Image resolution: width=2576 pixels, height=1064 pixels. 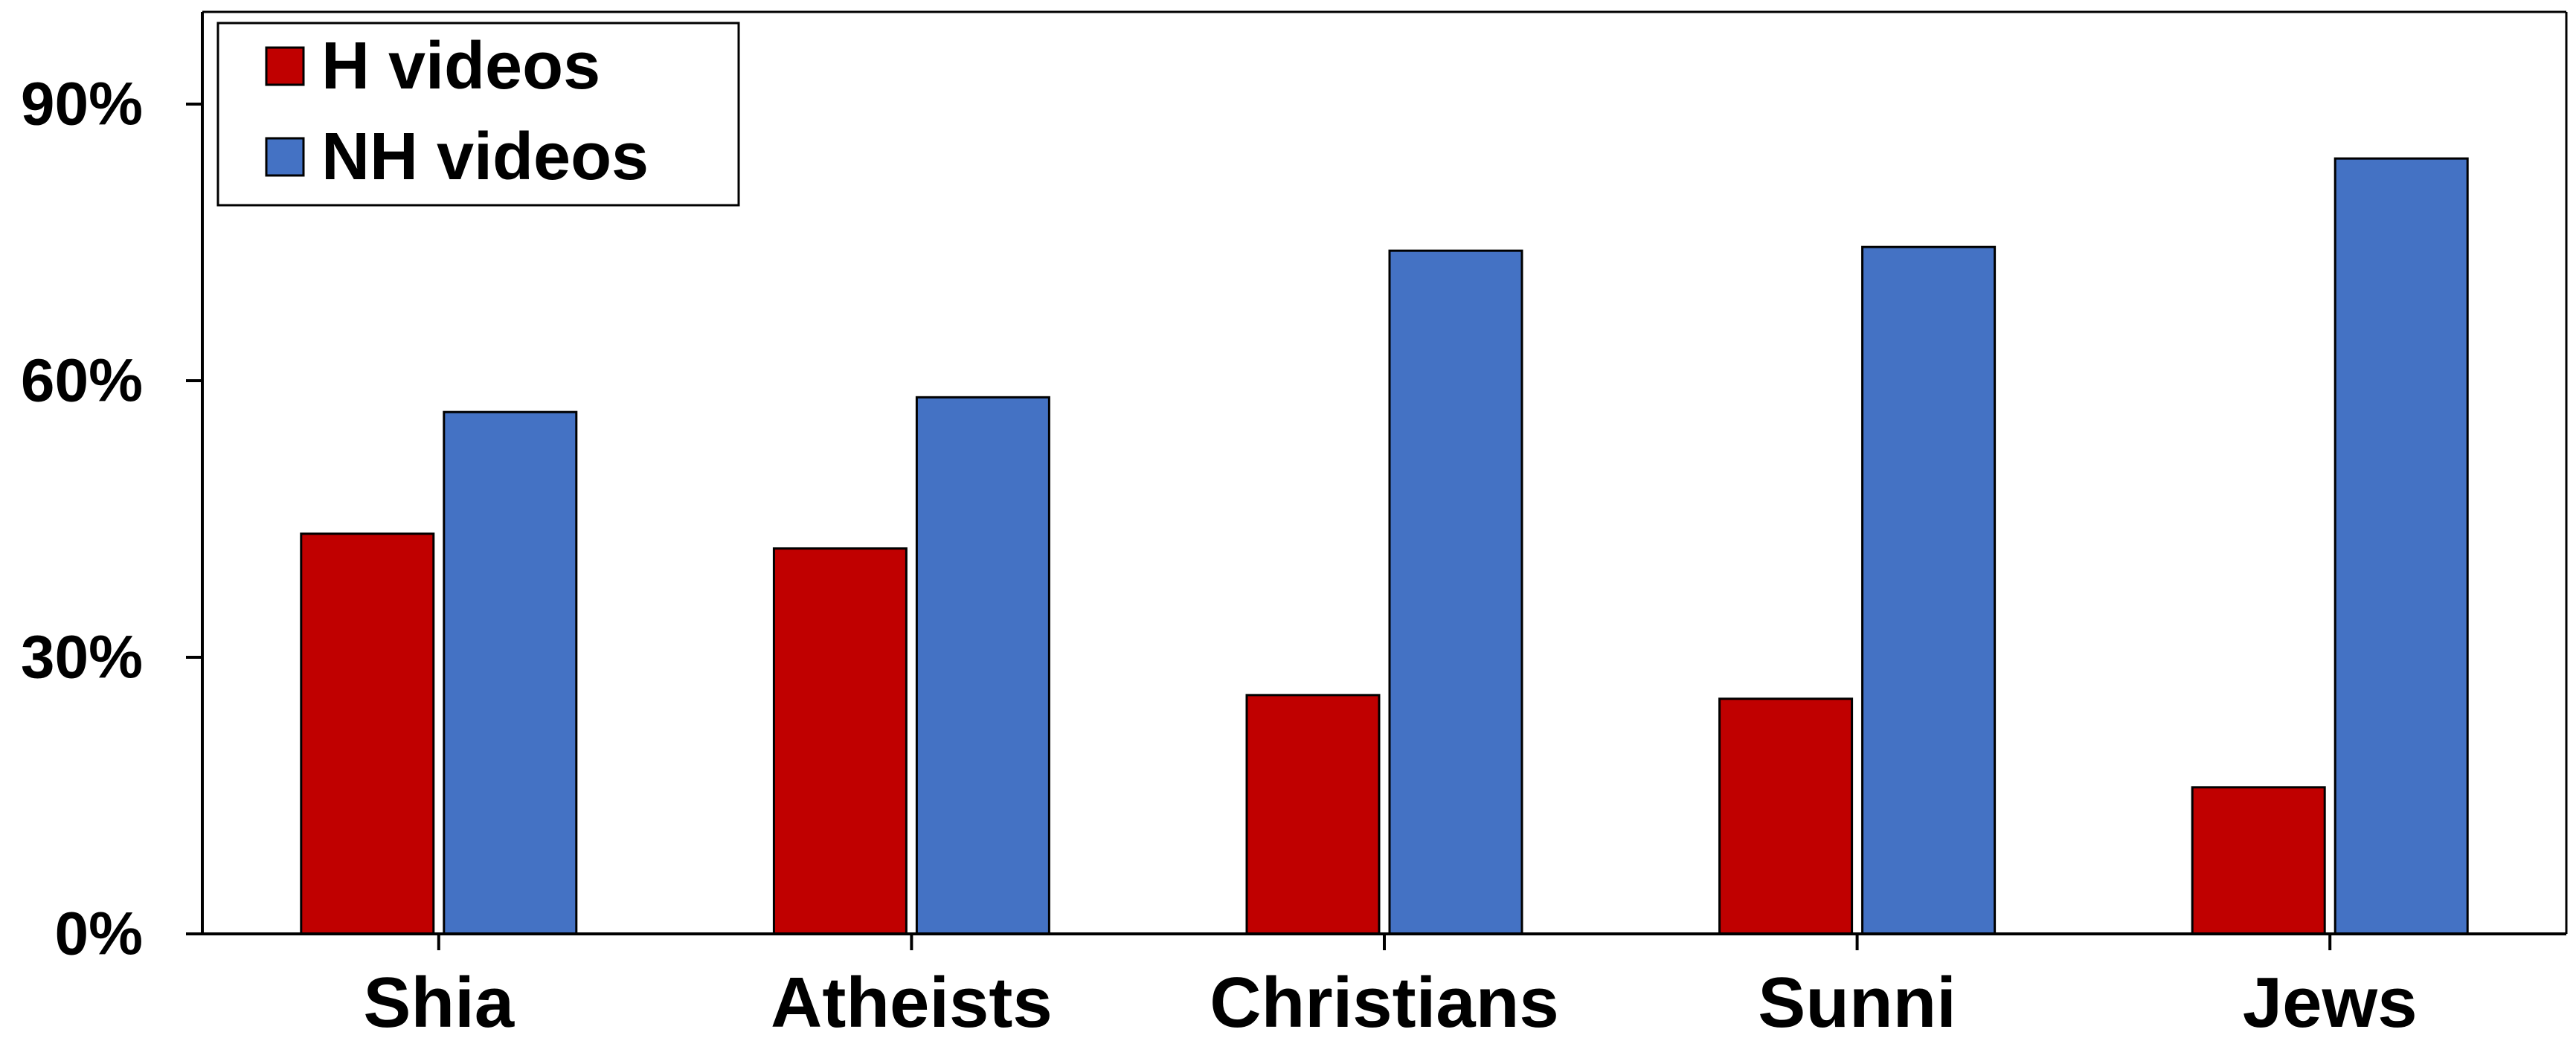 What do you see at coordinates (1929, 590) in the screenshot?
I see `bar-nh-videos-sunni` at bounding box center [1929, 590].